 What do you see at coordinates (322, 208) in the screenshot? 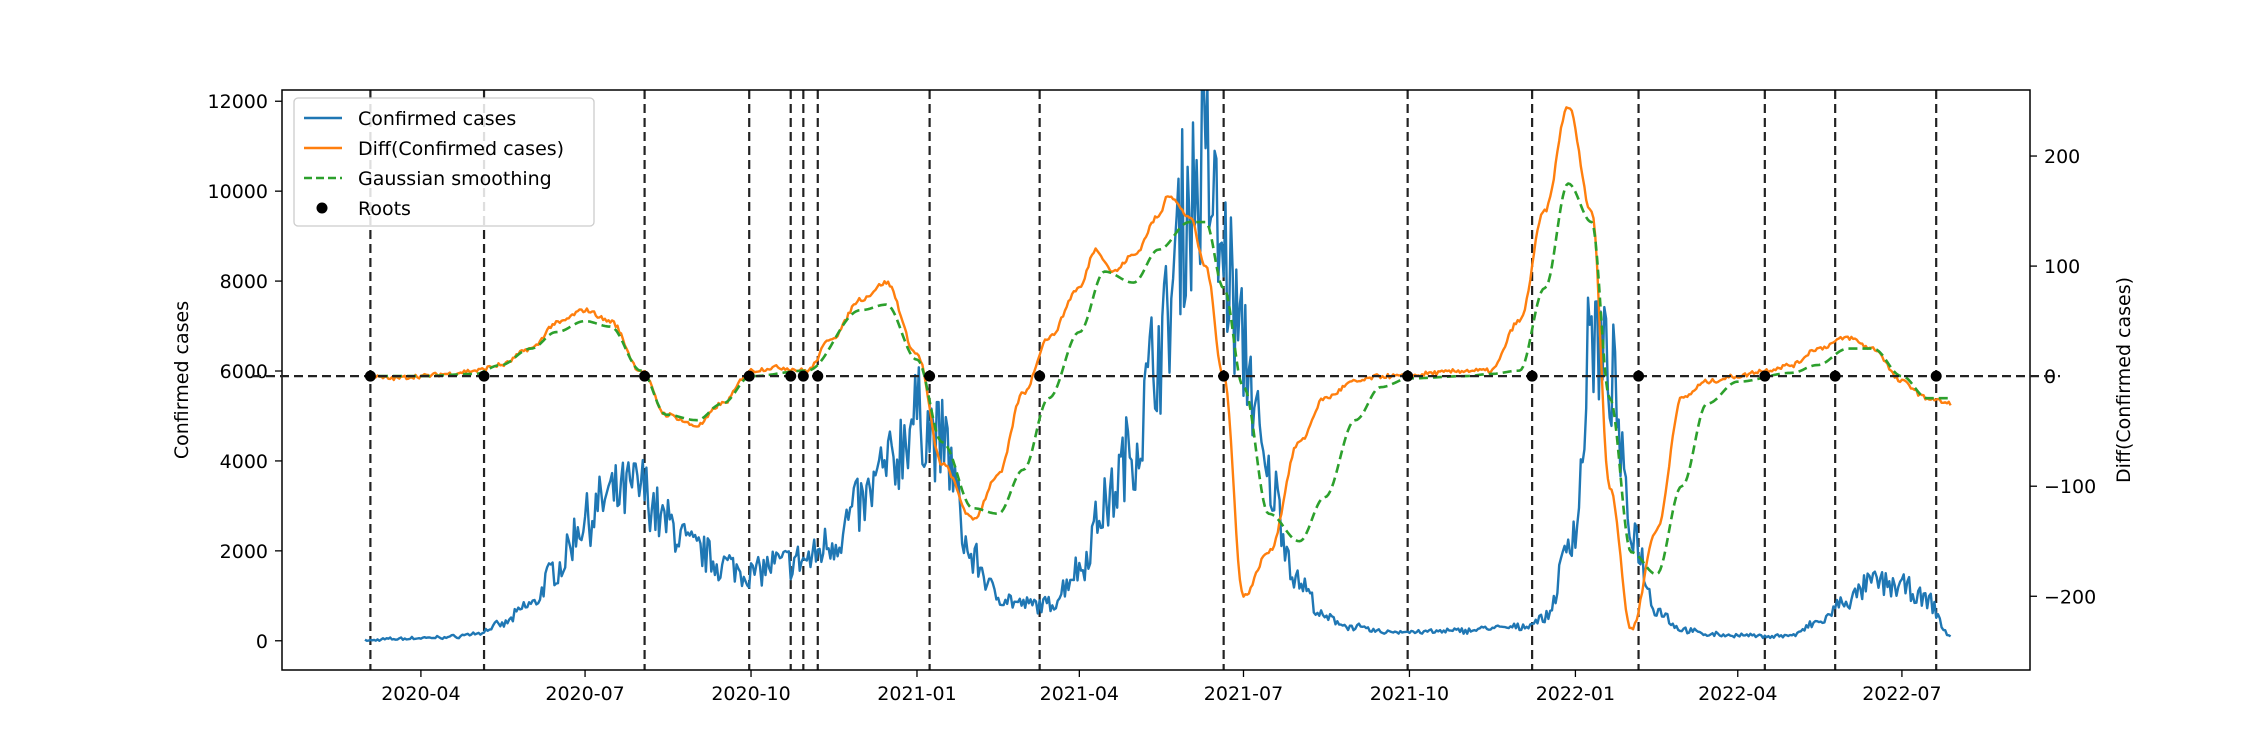
I see `legend-swatch-roots` at bounding box center [322, 208].